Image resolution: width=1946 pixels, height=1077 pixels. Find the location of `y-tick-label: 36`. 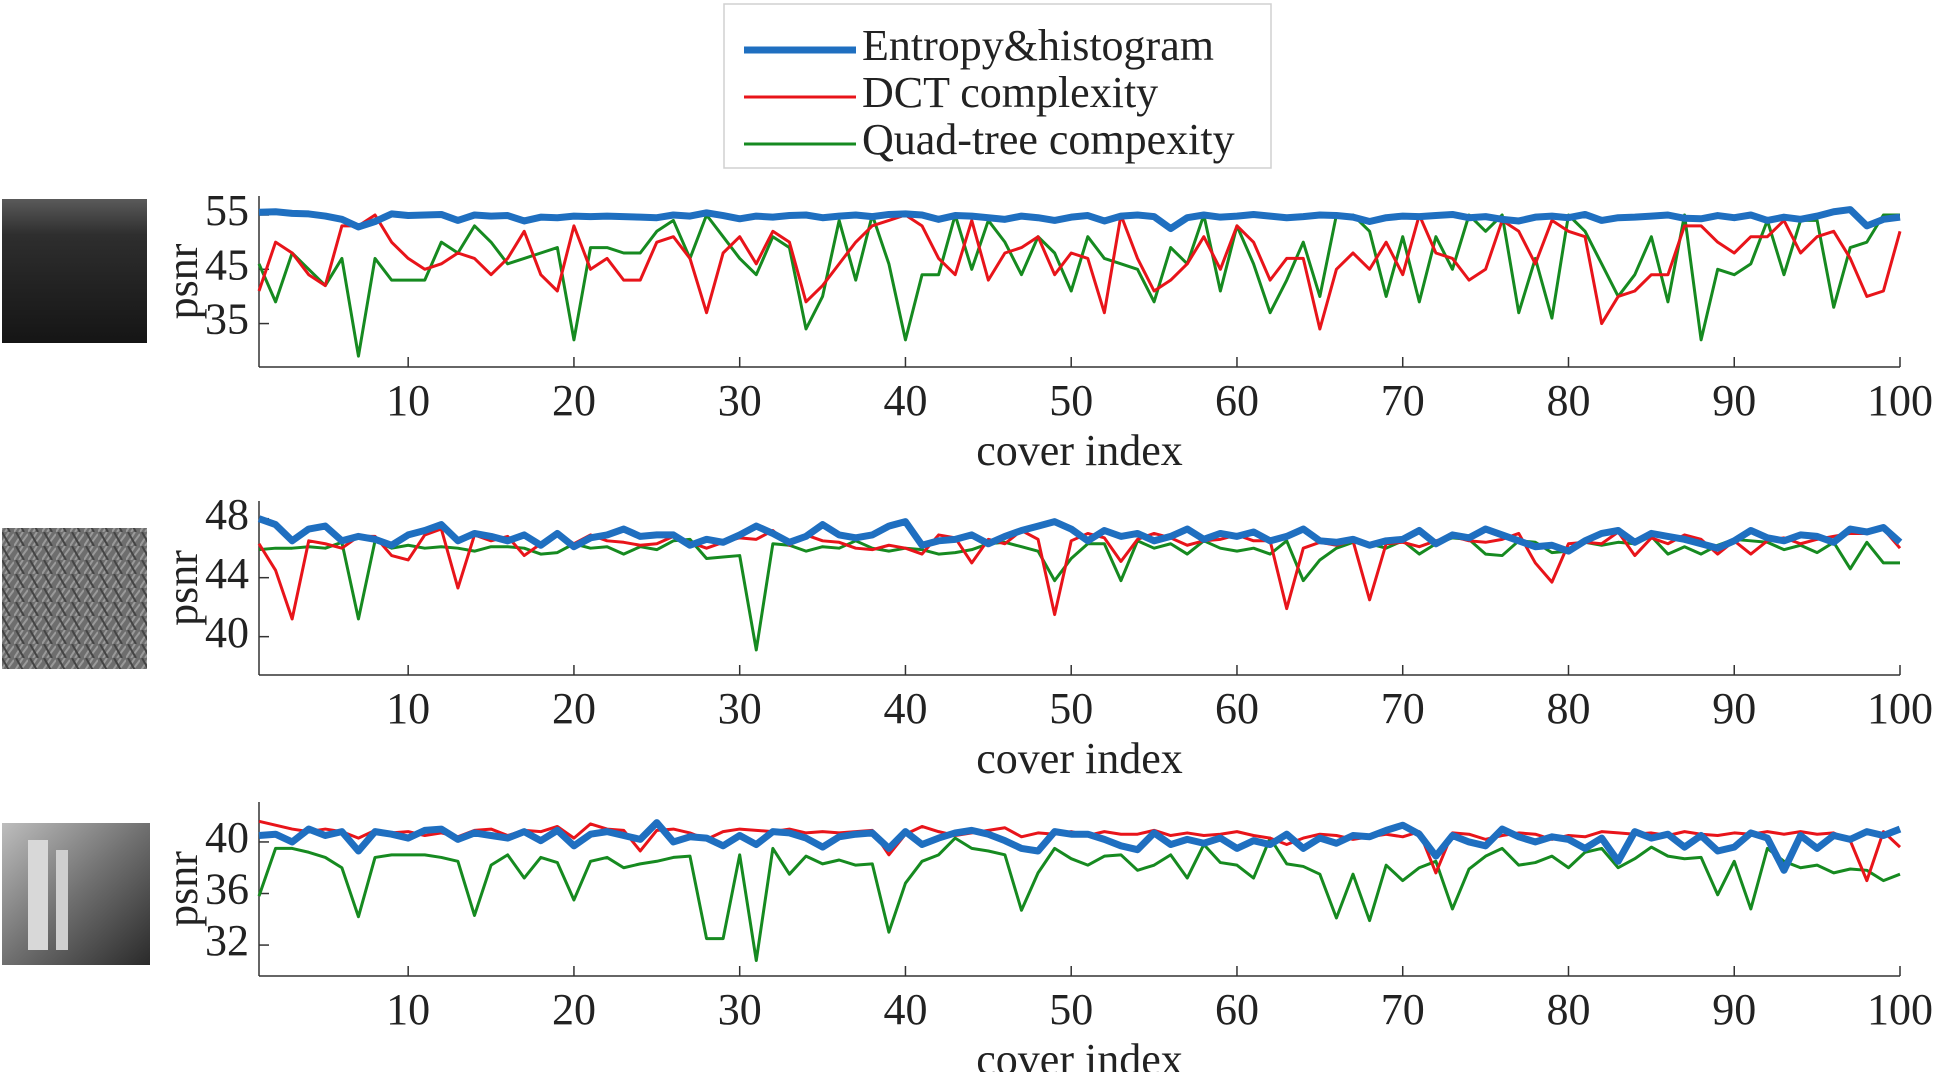

y-tick-label: 36 is located at coordinates (227, 889).